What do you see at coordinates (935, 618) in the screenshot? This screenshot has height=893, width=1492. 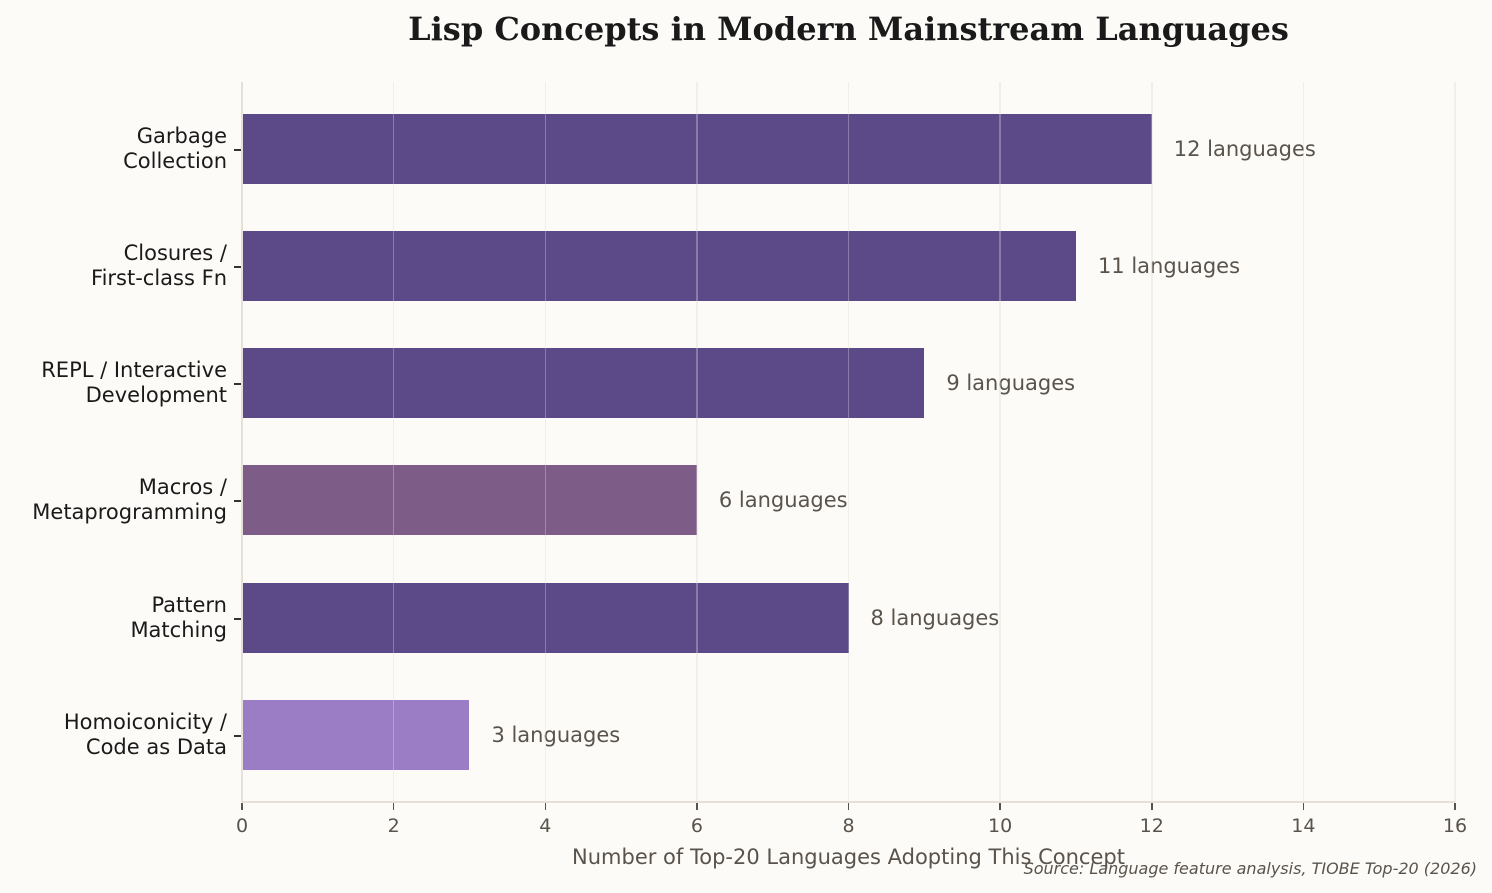 I see `bar-value-label: 8 languages` at bounding box center [935, 618].